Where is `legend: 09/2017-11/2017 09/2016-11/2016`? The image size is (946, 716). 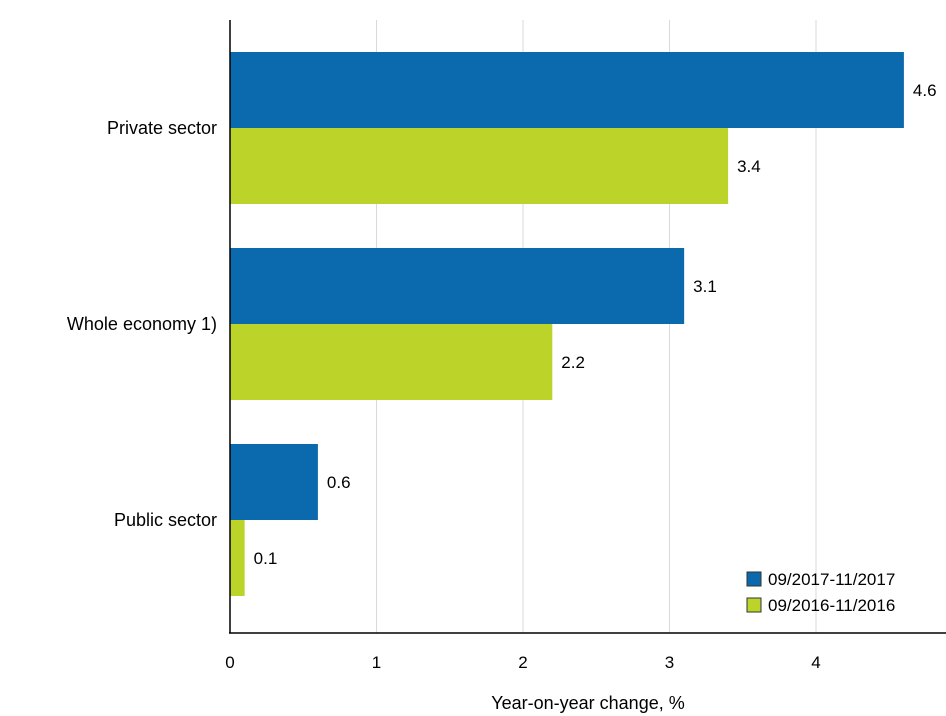 legend: 09/2017-11/2017 09/2016-11/2016 is located at coordinates (820, 592).